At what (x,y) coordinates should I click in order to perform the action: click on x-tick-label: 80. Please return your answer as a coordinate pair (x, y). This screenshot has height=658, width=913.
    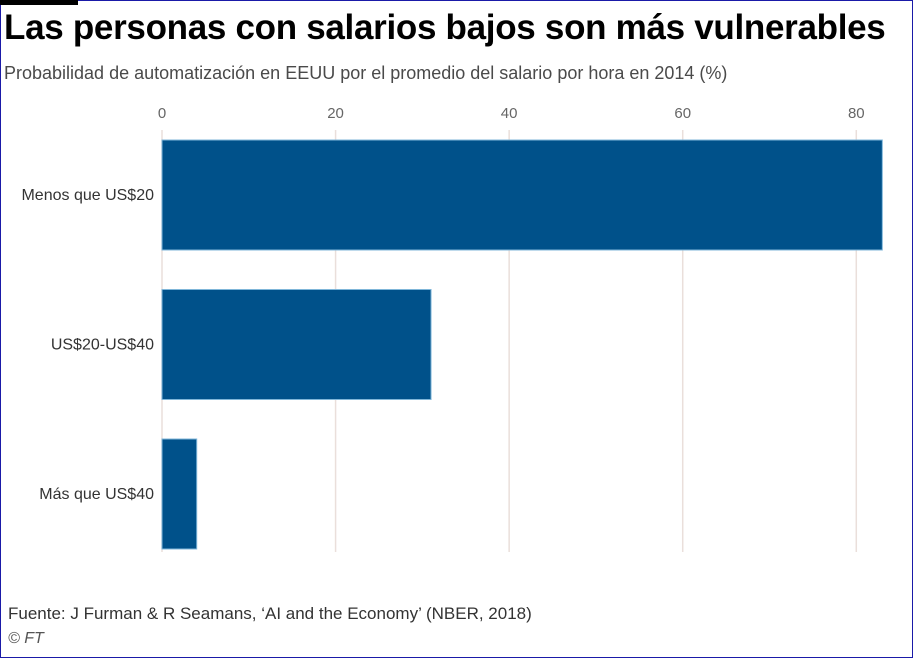
    Looking at the image, I should click on (856, 113).